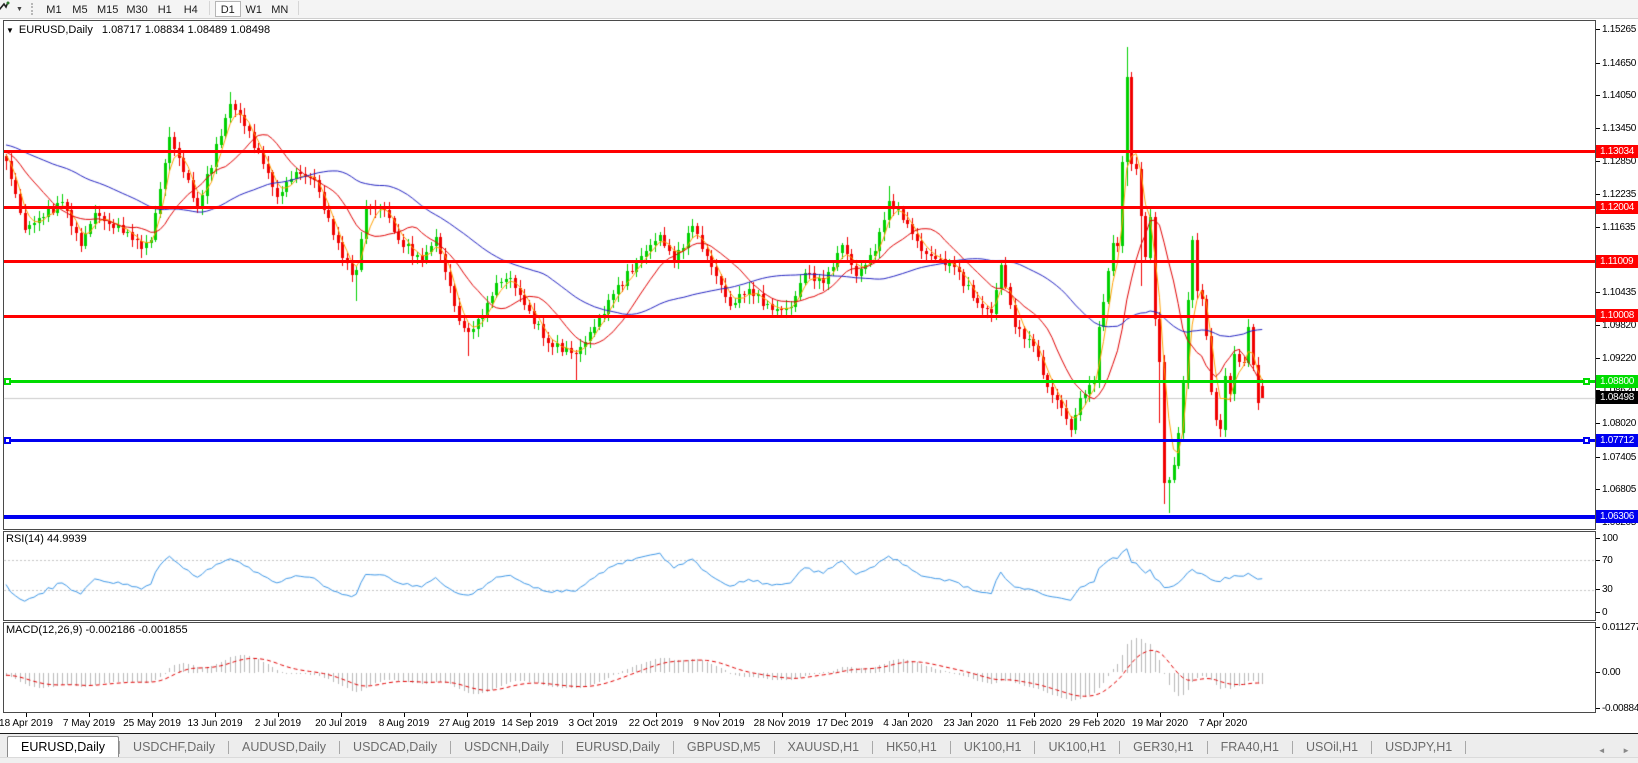  I want to click on rsi-axis-value: 30, so click(1607, 590).